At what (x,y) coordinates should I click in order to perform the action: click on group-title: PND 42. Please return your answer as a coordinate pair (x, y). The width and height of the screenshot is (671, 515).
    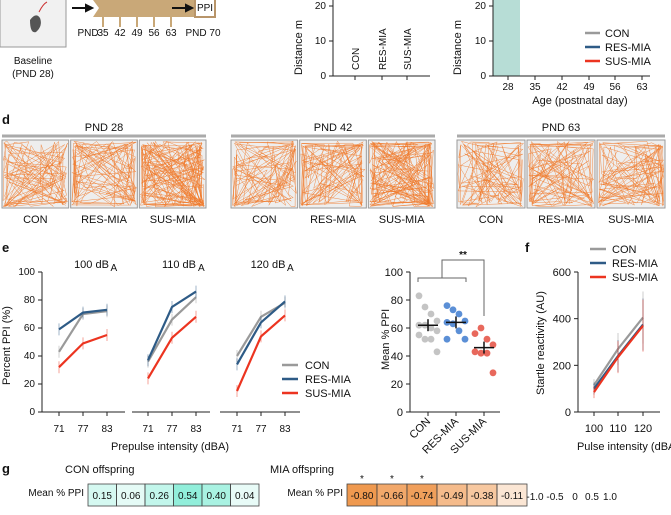
    Looking at the image, I should click on (333, 128).